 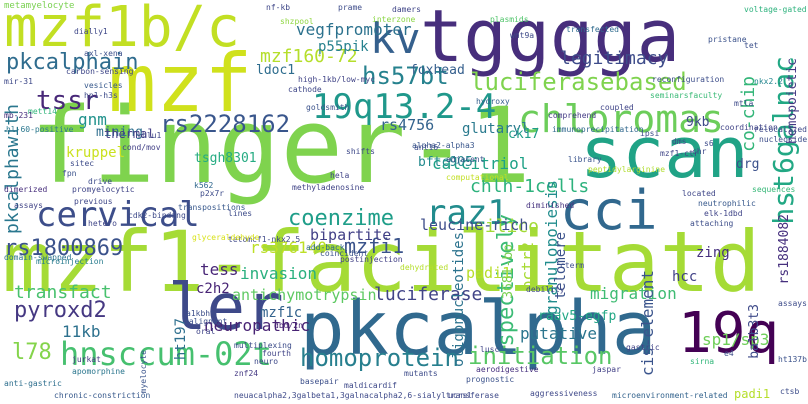 I want to click on word: hydroxy, so click(x=493, y=101).